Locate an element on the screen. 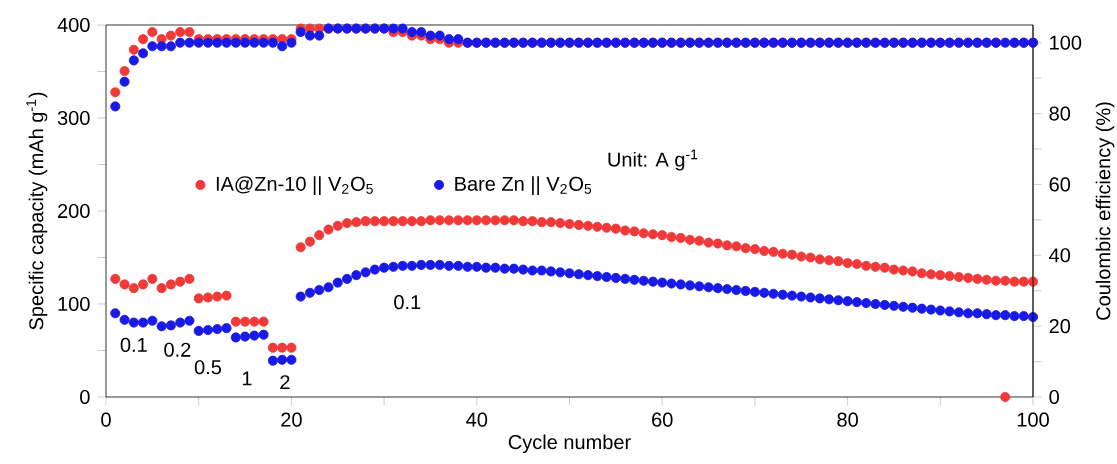 The width and height of the screenshot is (1117, 464). annotation: 1 is located at coordinates (247, 378).